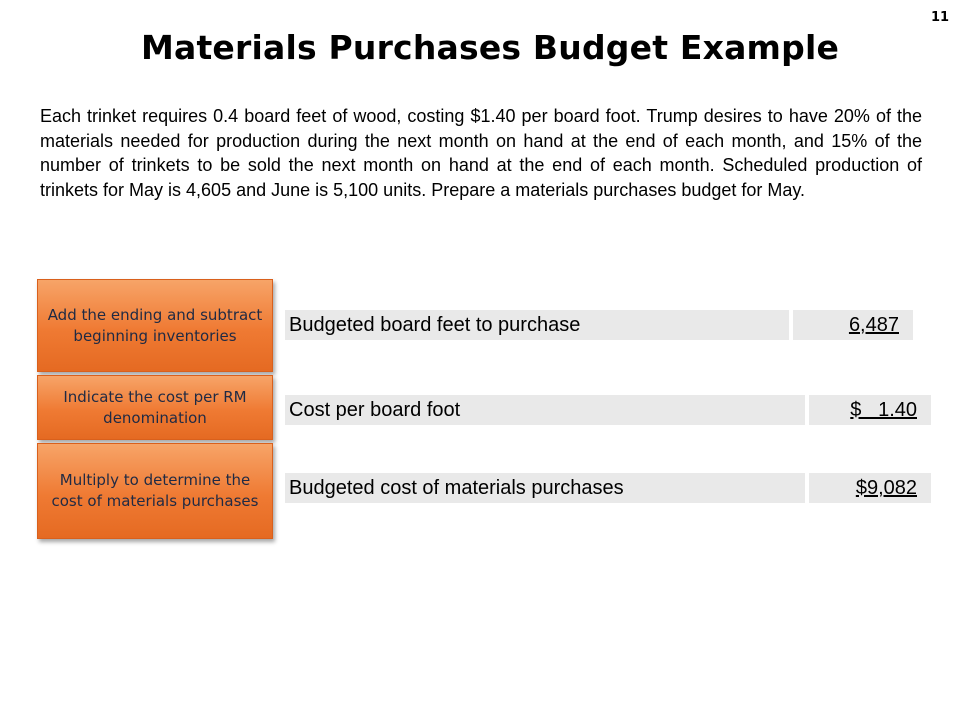  Describe the element at coordinates (883, 409) in the screenshot. I see `row-value: $ 1.40` at that location.